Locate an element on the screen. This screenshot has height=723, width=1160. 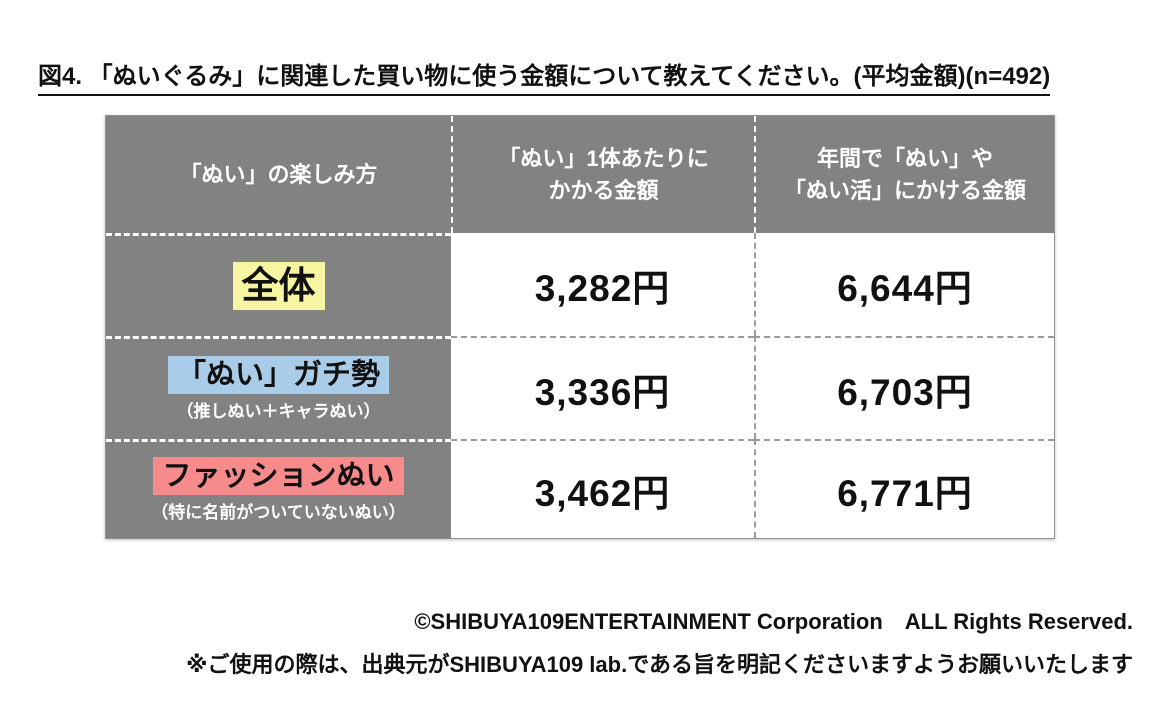
header-label: 「ぬい」の楽しみ方 is located at coordinates (278, 174).